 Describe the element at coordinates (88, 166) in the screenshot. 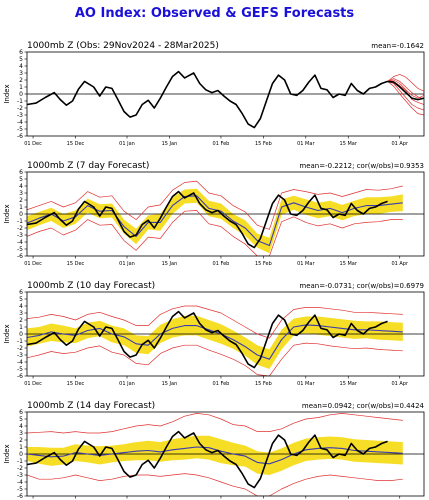

I see `panel-title: 1000mb Z (7 day Forecast)` at that location.